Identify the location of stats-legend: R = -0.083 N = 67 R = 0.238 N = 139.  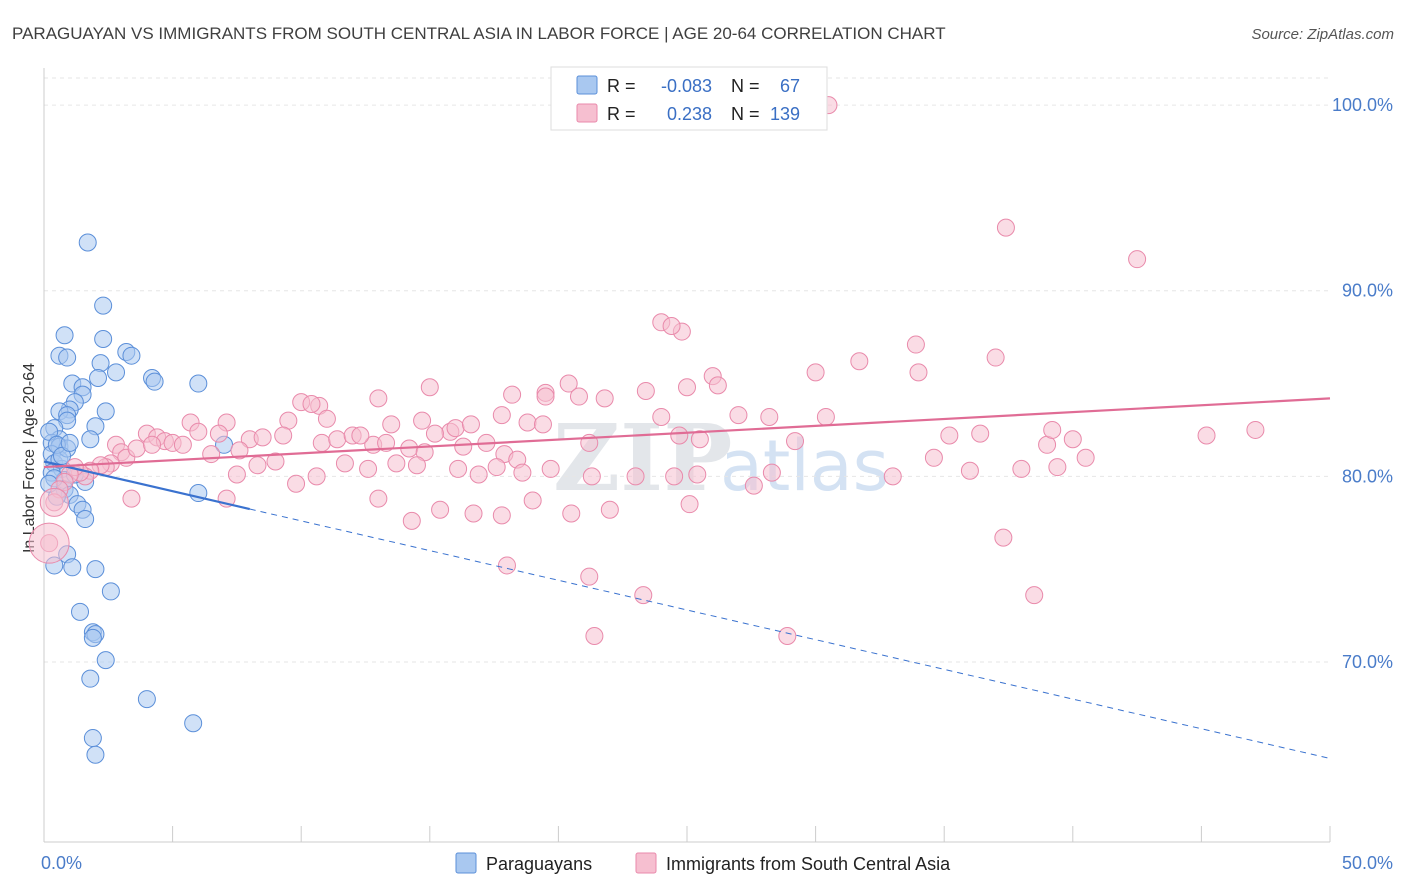
(689, 98).